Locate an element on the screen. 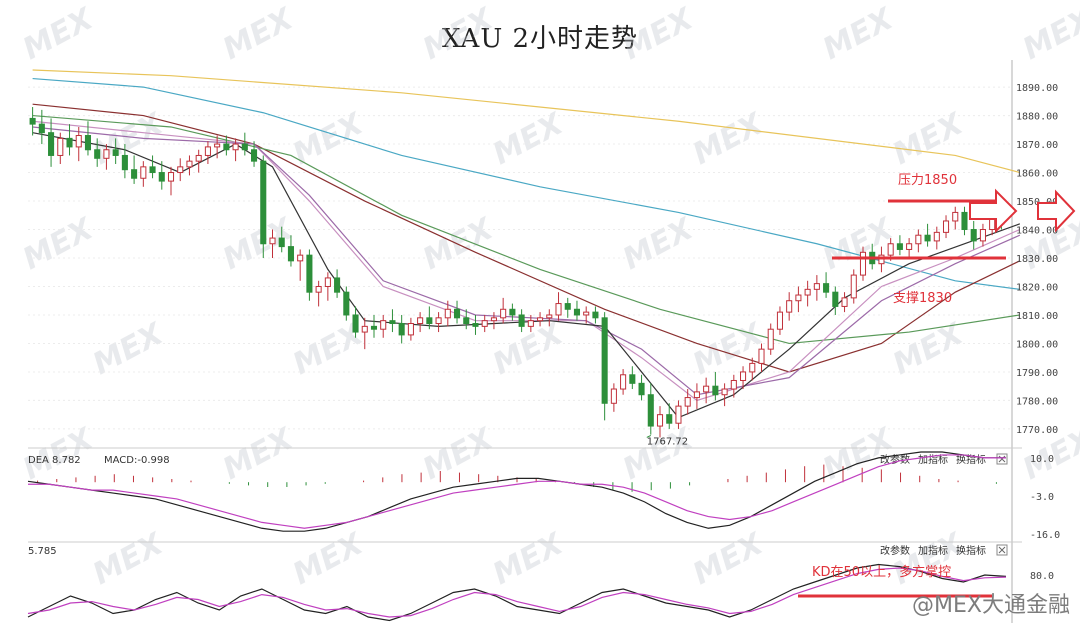 Image resolution: width=1080 pixels, height=623 pixels. kdj-k-line is located at coordinates (517, 592).